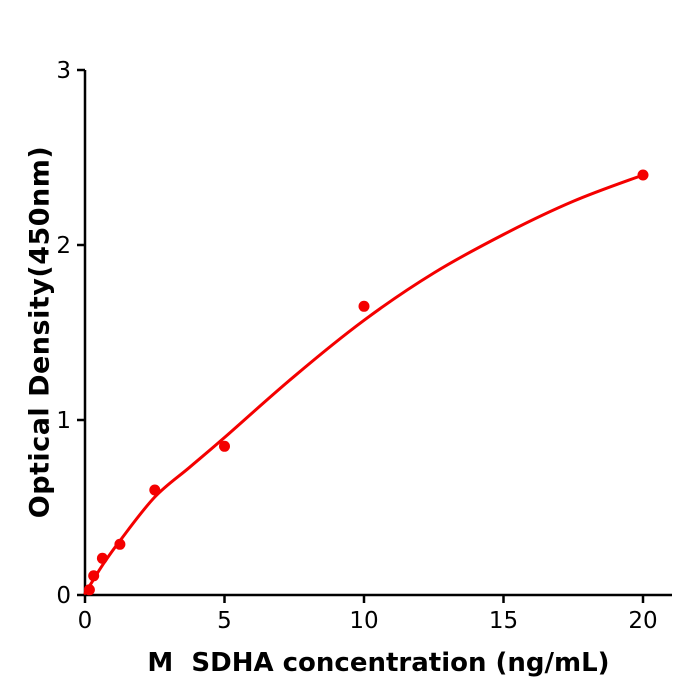 The width and height of the screenshot is (700, 700). Describe the element at coordinates (40, 332) in the screenshot. I see `y-axis-label: Optical Density(450nm)` at that location.